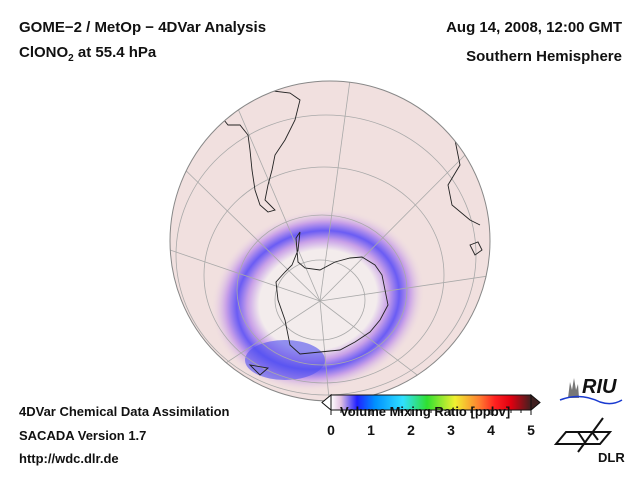  What do you see at coordinates (544, 56) in the screenshot?
I see `region: Southern Hemisphere` at bounding box center [544, 56].